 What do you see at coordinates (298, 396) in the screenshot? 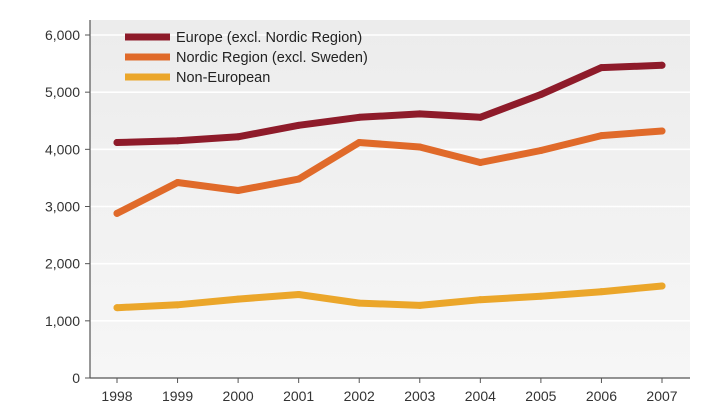
I see `x-tick-label: 2001` at bounding box center [298, 396].